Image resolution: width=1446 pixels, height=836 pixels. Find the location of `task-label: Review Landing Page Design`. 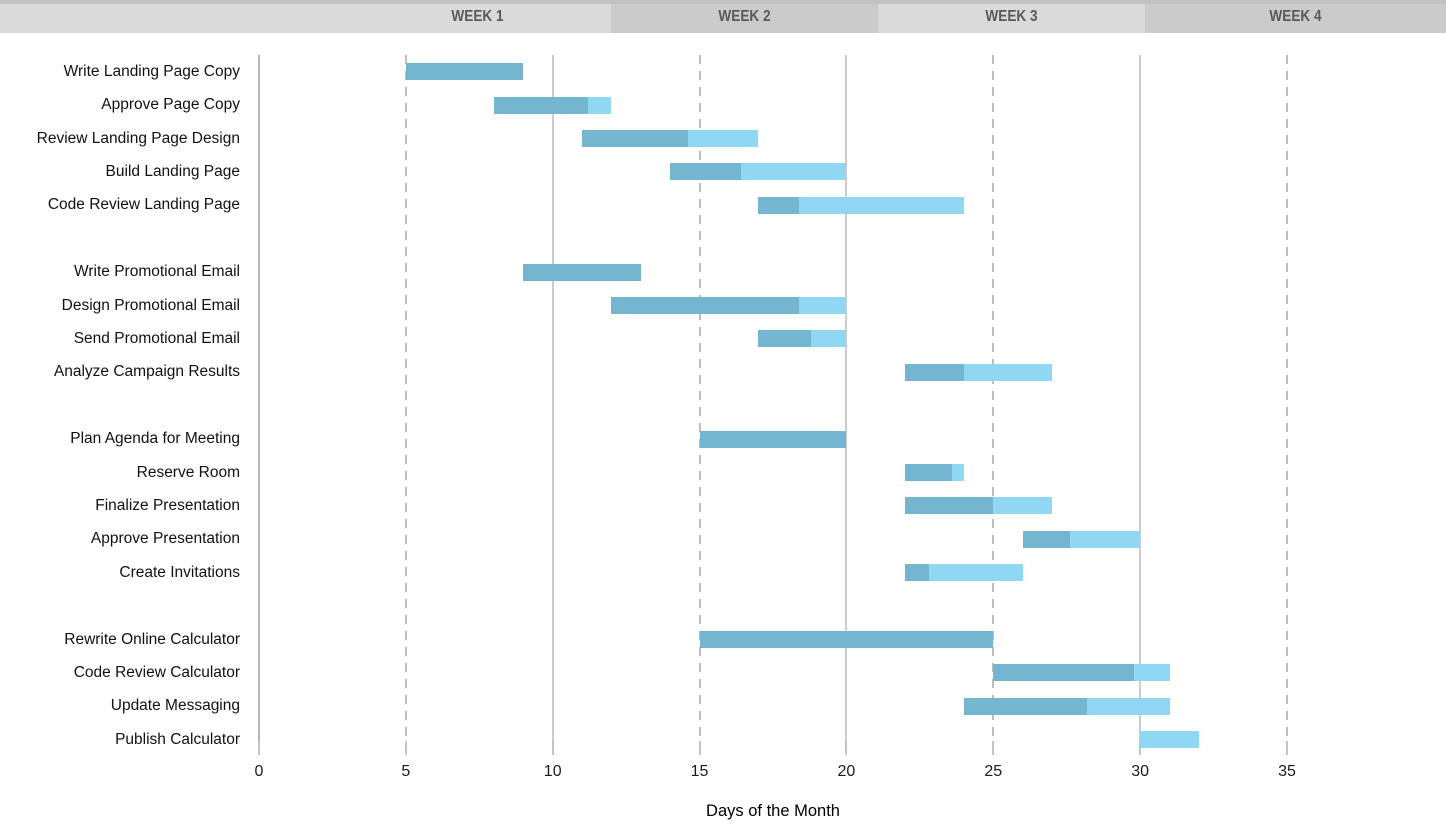

task-label: Review Landing Page Design is located at coordinates (138, 138).